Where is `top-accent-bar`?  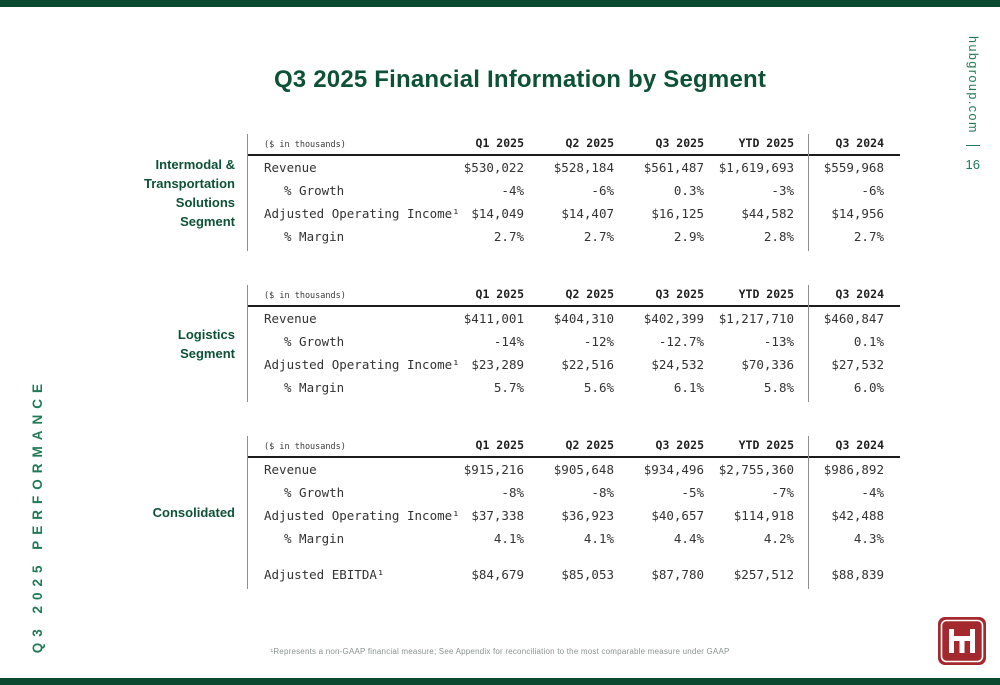
top-accent-bar is located at coordinates (500, 3).